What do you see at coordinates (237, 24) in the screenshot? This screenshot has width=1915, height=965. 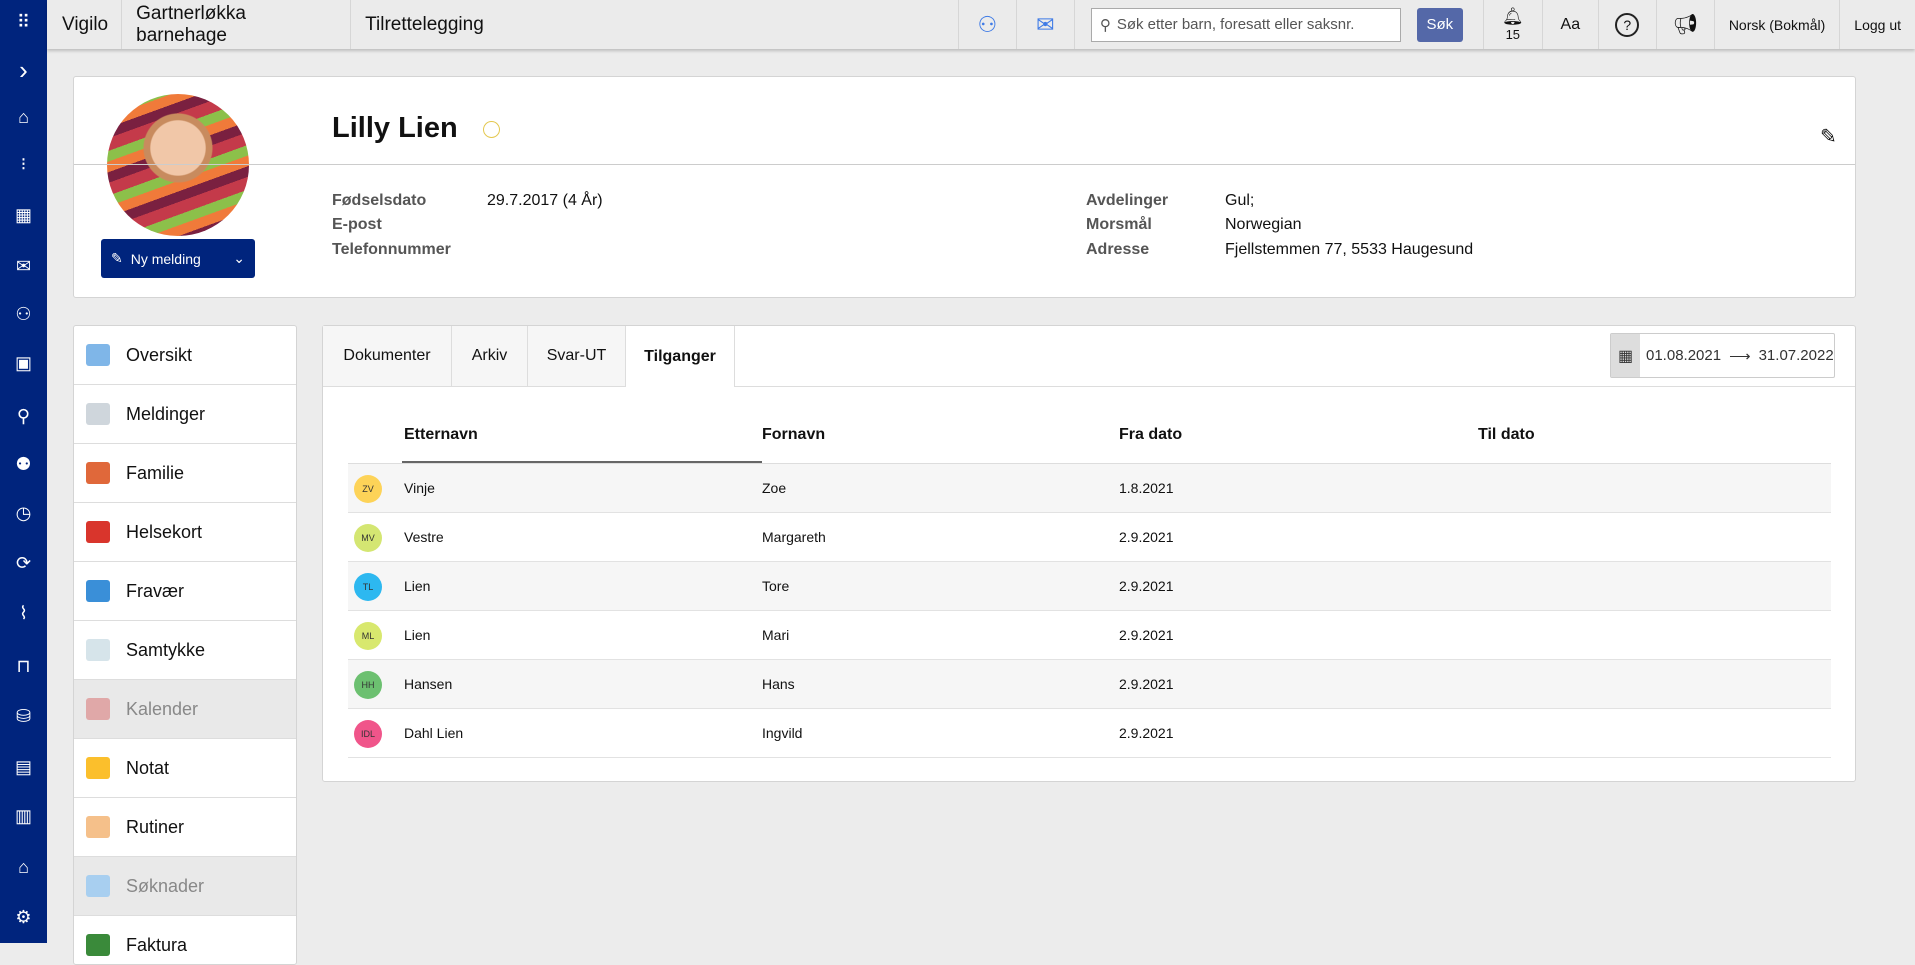 I see `school-name: Gartnerløkka barnehage` at bounding box center [237, 24].